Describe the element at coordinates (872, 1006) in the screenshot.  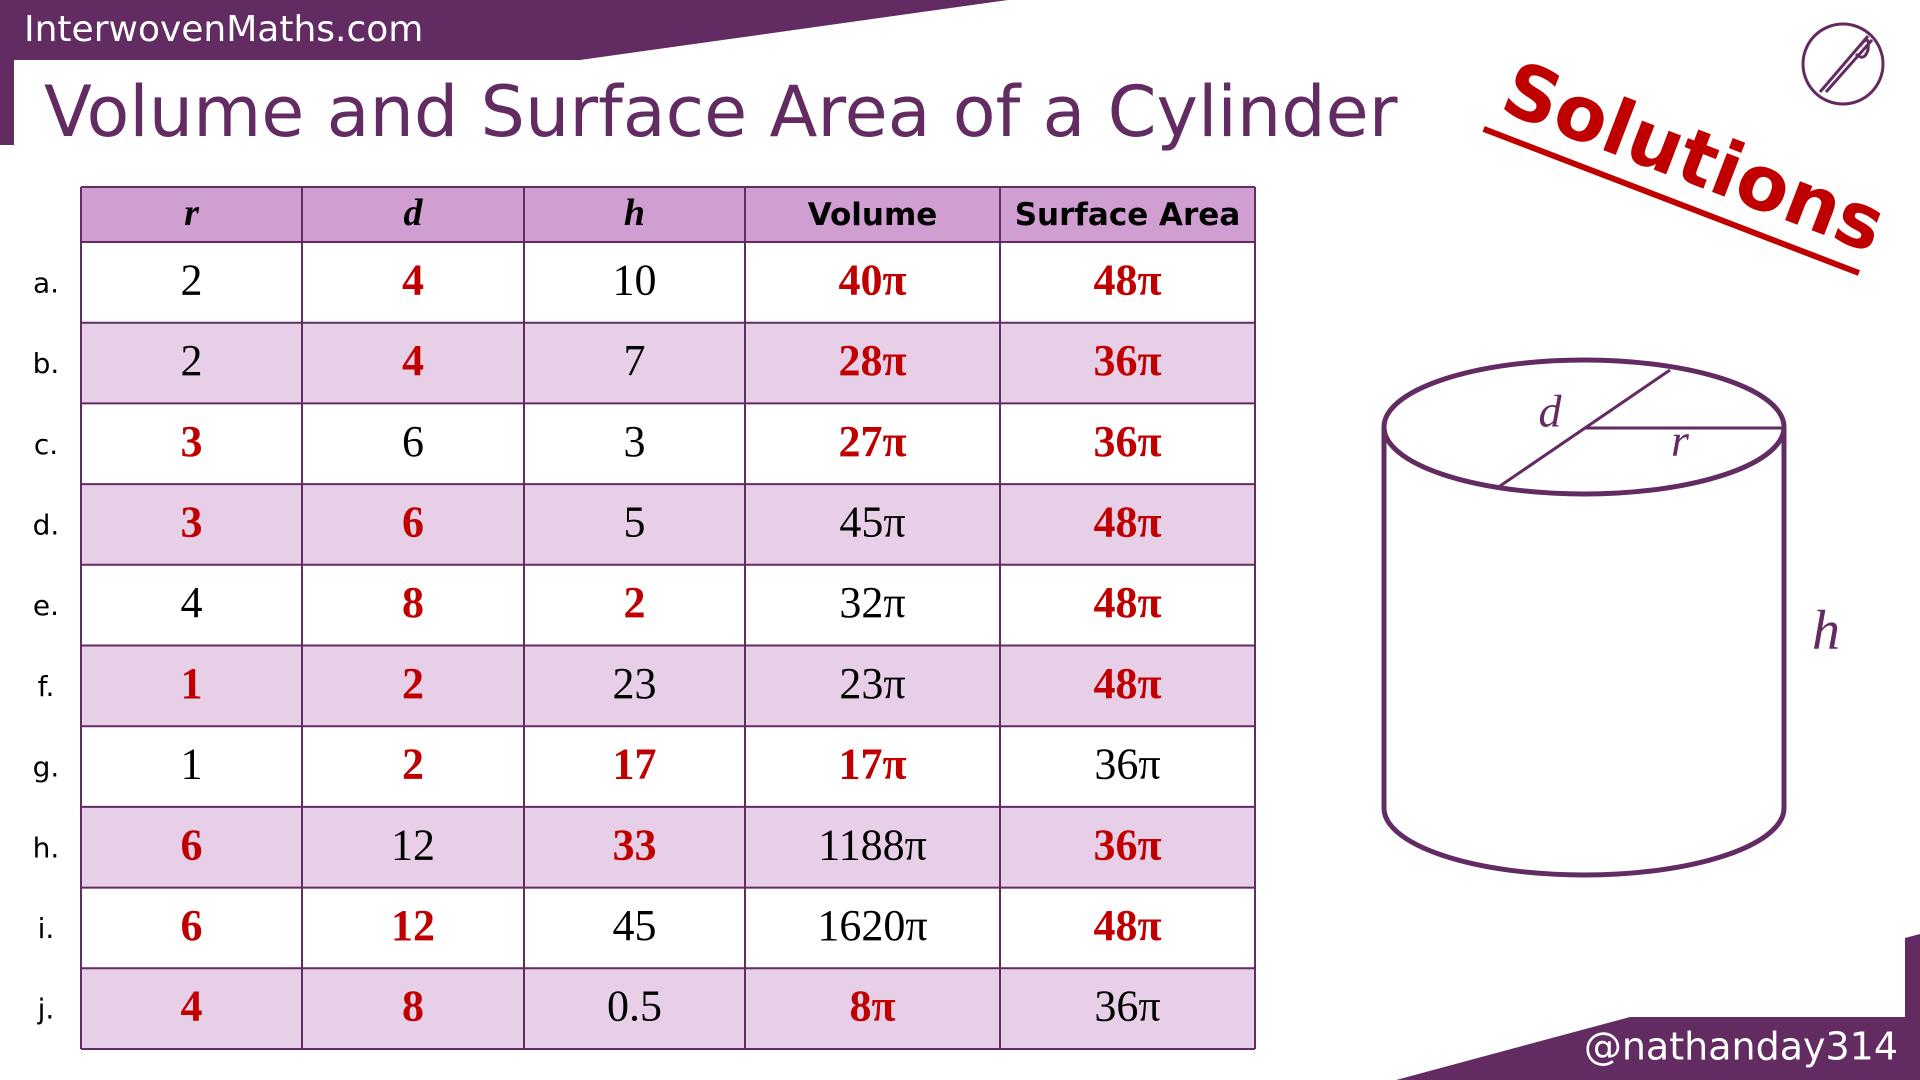
I see `cell: 8π` at that location.